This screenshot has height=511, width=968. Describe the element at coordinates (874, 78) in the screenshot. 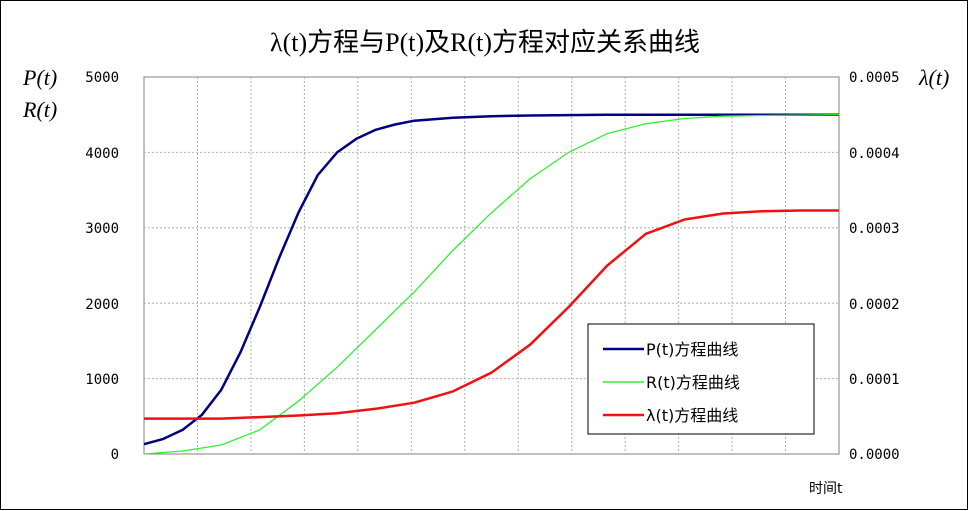

I see `right-tick-label: 0.0005` at that location.